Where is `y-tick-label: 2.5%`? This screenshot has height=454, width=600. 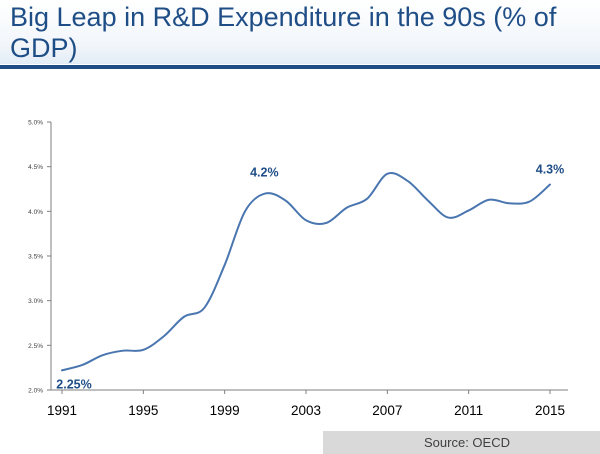
y-tick-label: 2.5% is located at coordinates (35, 346).